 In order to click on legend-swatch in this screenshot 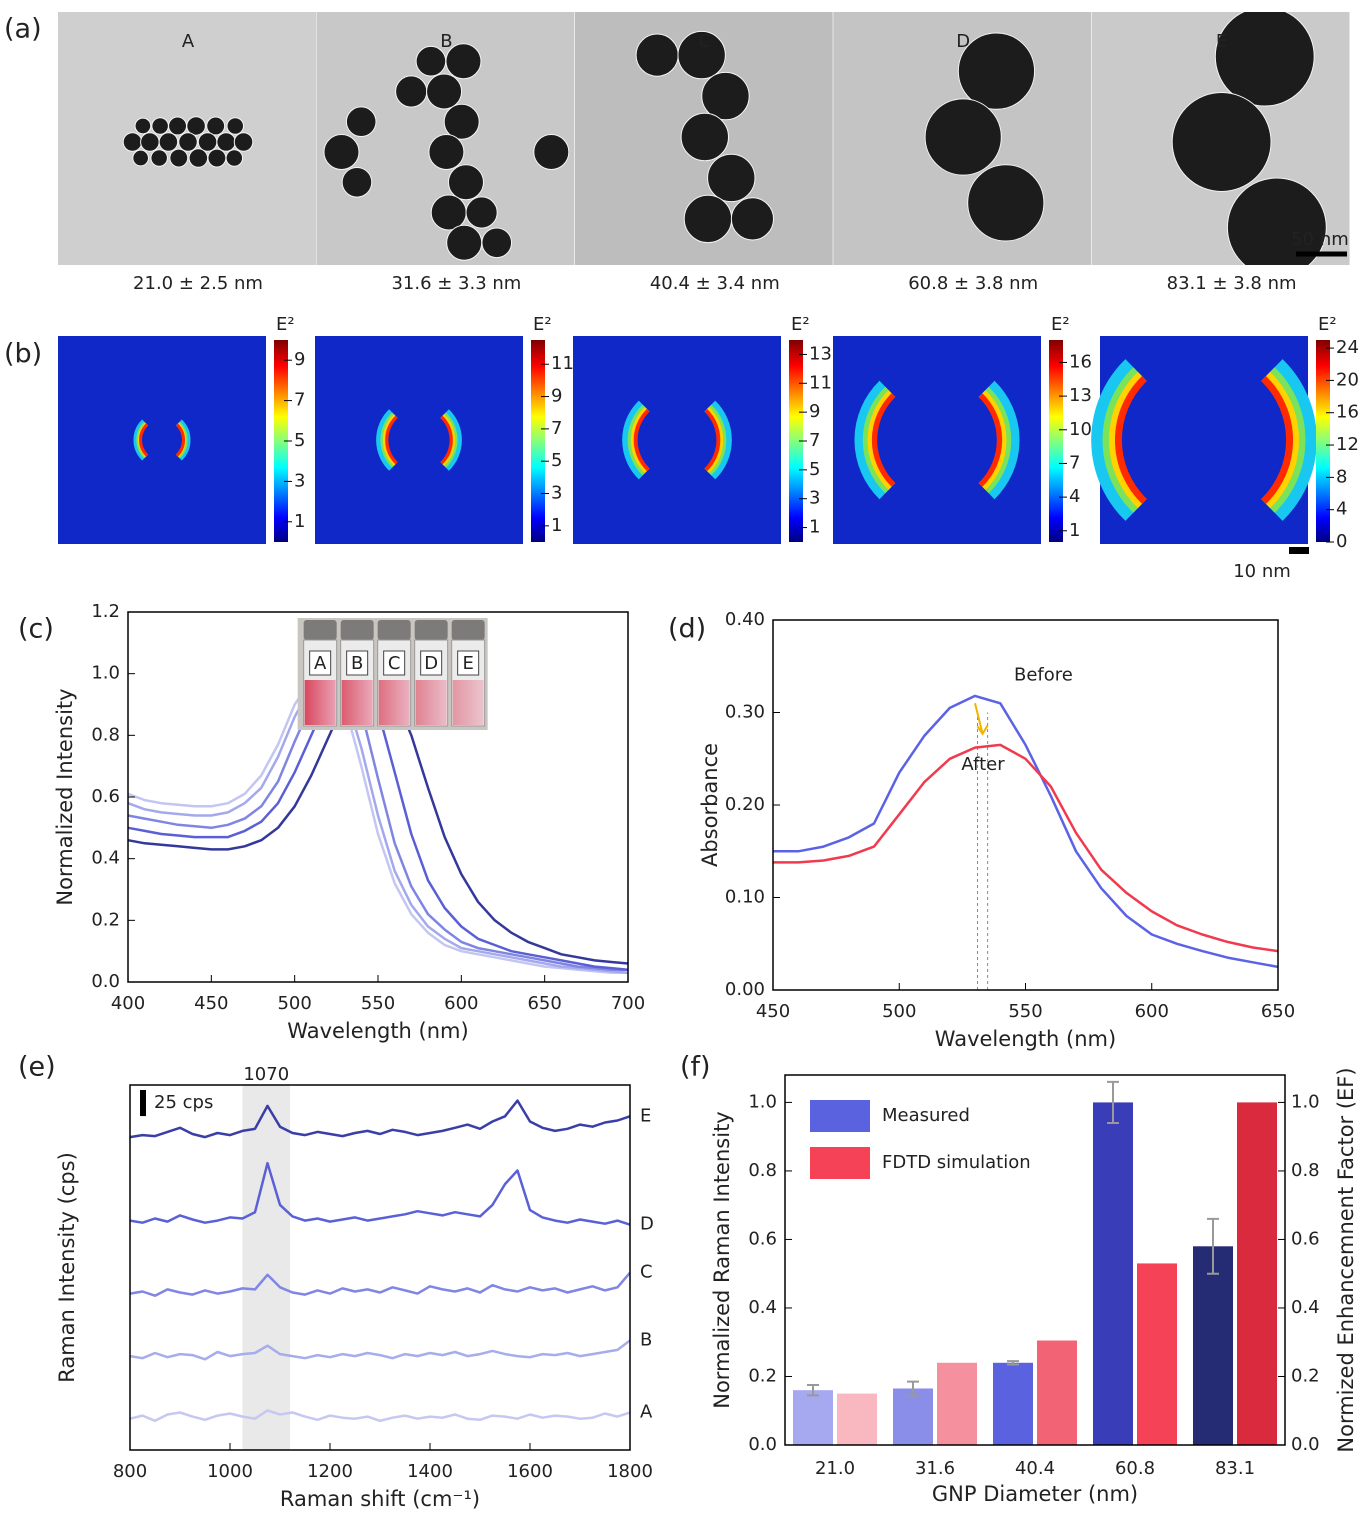, I will do `click(840, 1116)`.